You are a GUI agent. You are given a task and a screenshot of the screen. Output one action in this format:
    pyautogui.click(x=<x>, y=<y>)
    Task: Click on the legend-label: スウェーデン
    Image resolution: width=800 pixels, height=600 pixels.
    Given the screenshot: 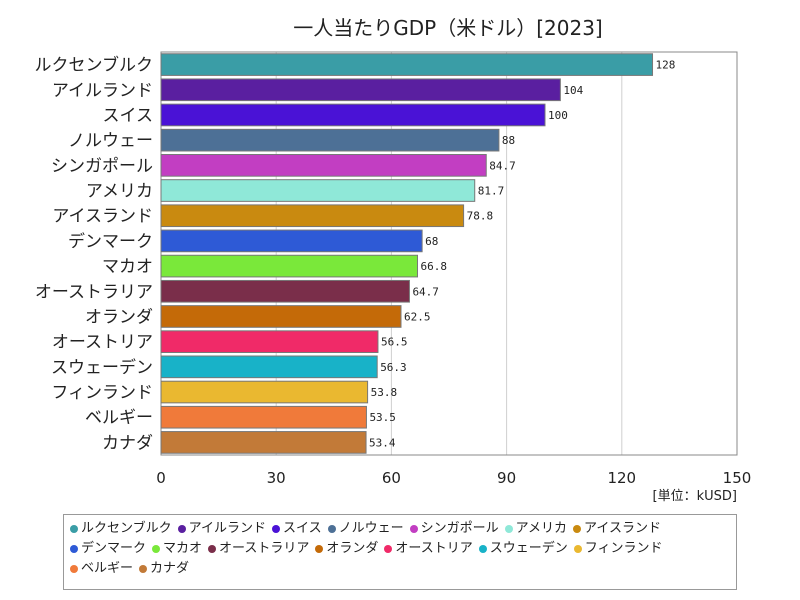 What is the action you would take?
    pyautogui.click(x=528, y=548)
    